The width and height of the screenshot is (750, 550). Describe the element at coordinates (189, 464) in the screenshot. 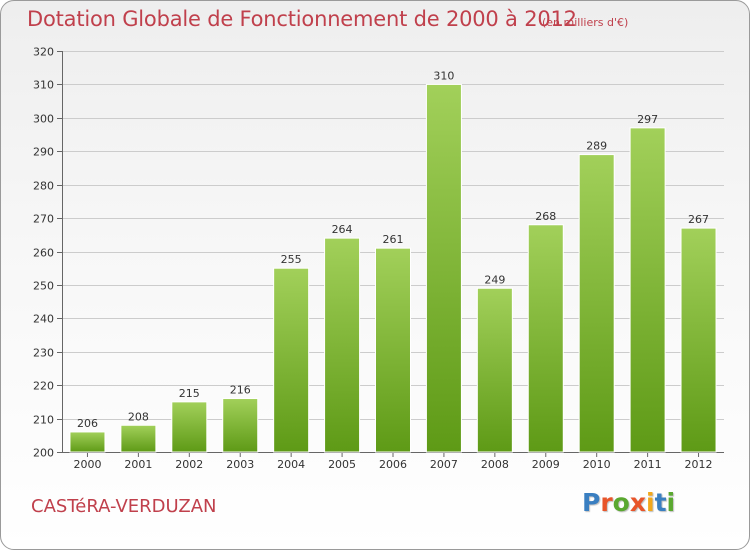

I see `x-tick-label: 2002` at that location.